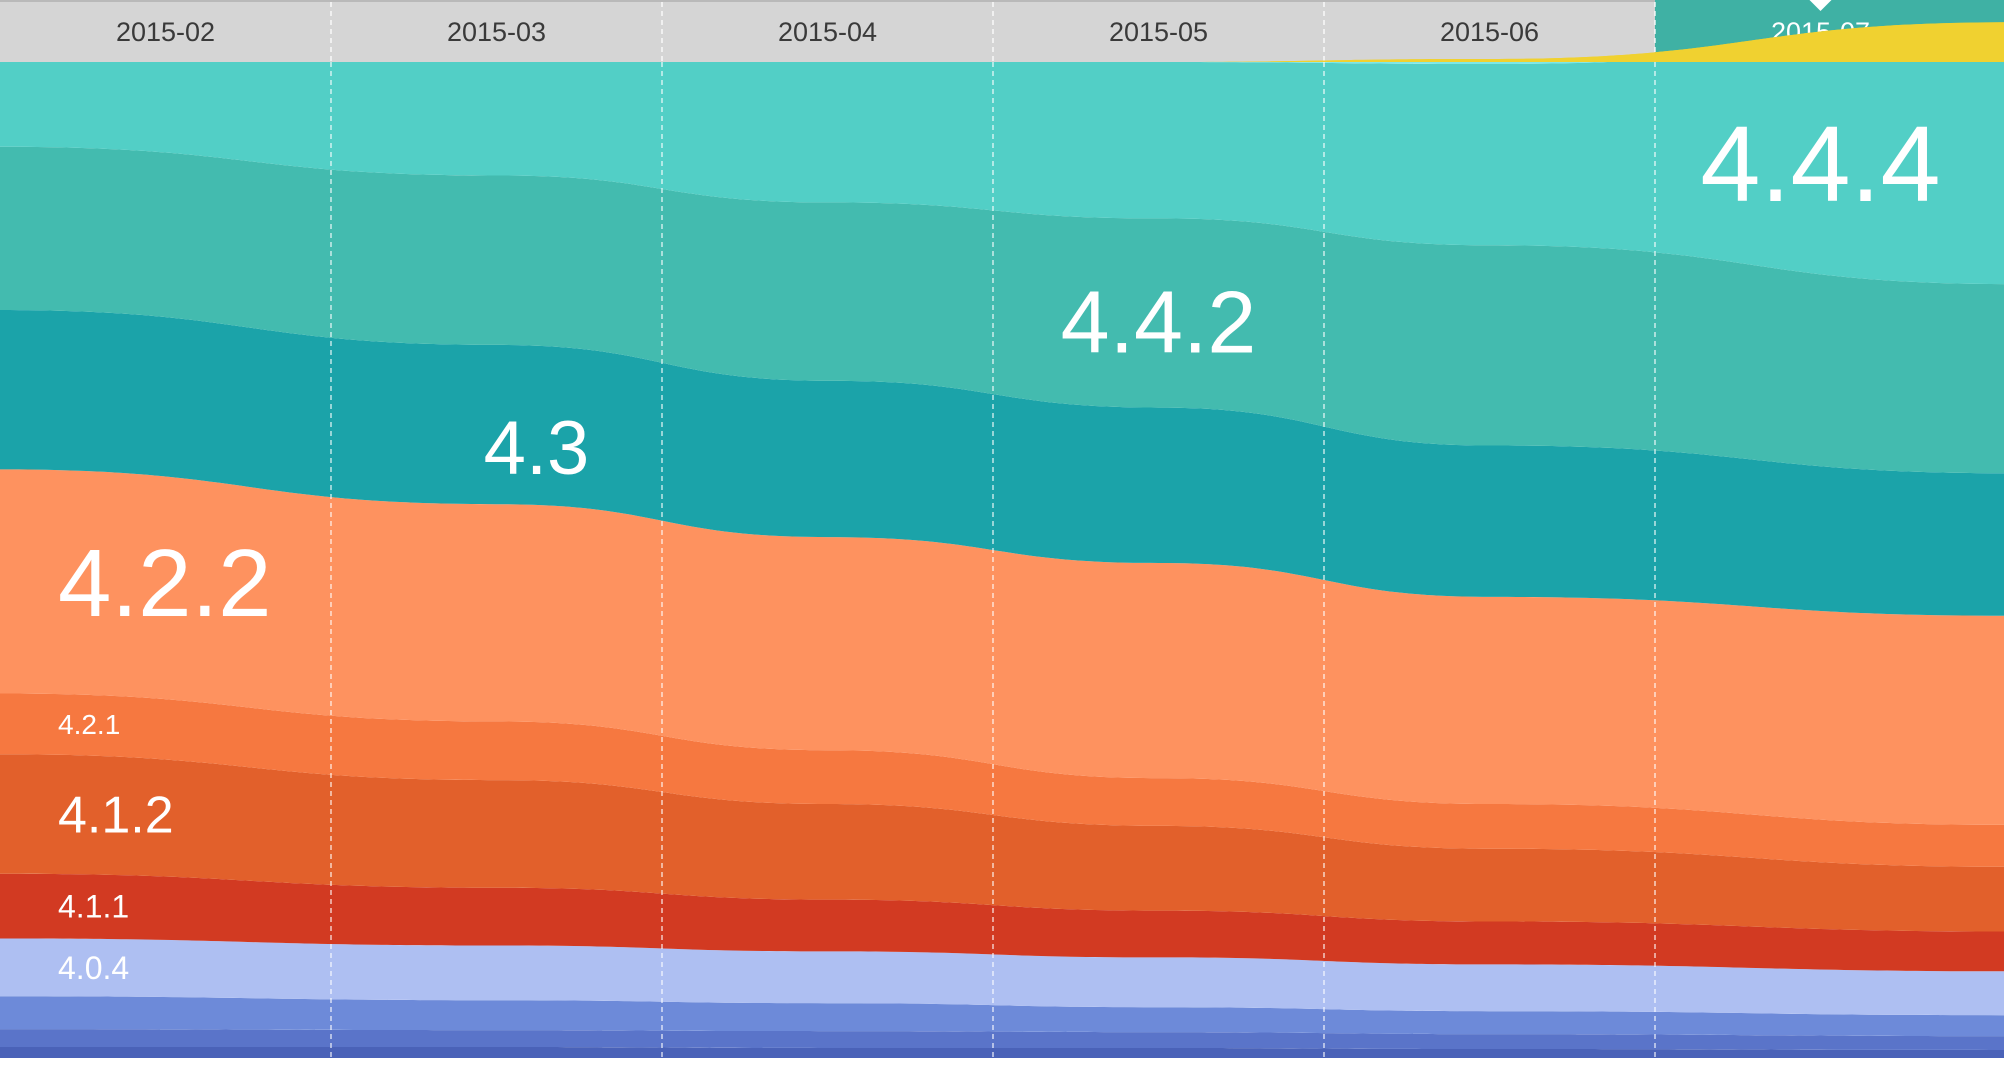 This screenshot has width=2004, height=1066. Describe the element at coordinates (116, 816) in the screenshot. I see `series-label-4-1-2: 4.1.2` at that location.